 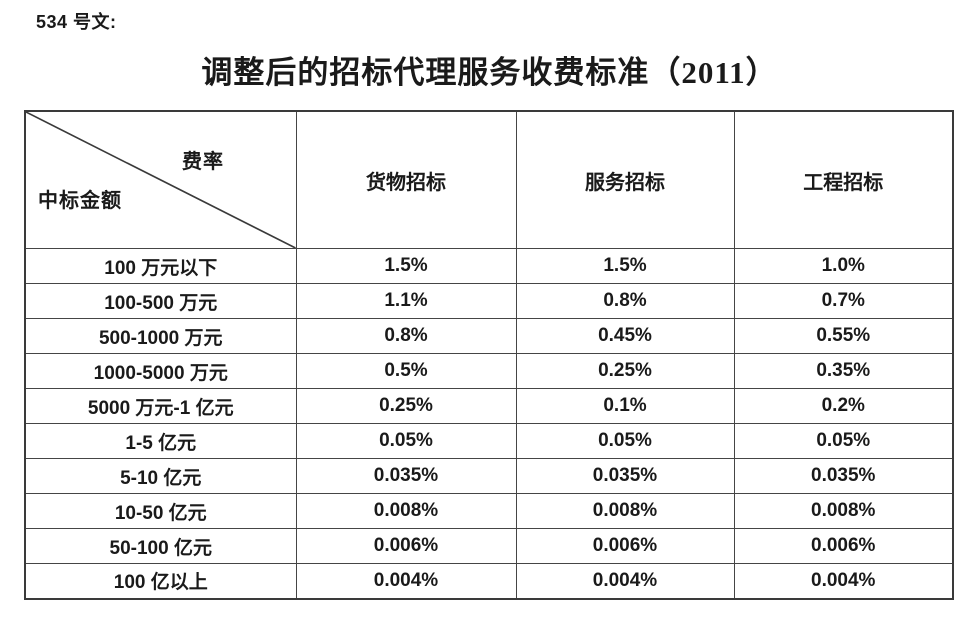 I want to click on row-label: 10-50 亿元, so click(x=160, y=511).